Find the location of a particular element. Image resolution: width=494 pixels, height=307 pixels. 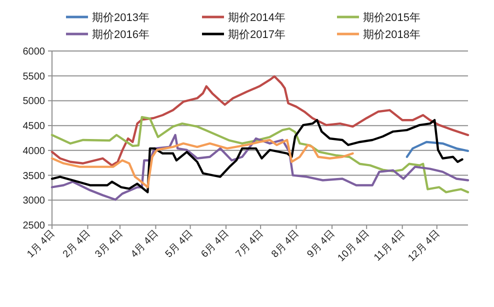

y-tick-label: 5000 is located at coordinates (34, 102).